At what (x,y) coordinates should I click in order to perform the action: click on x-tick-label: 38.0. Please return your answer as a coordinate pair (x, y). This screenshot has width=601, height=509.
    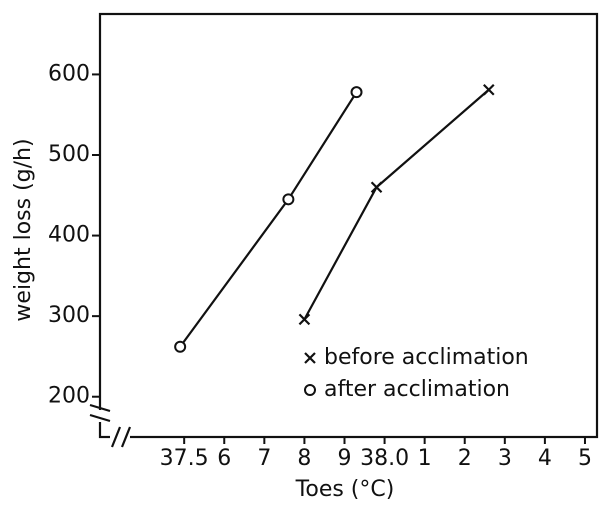
    Looking at the image, I should click on (384, 458).